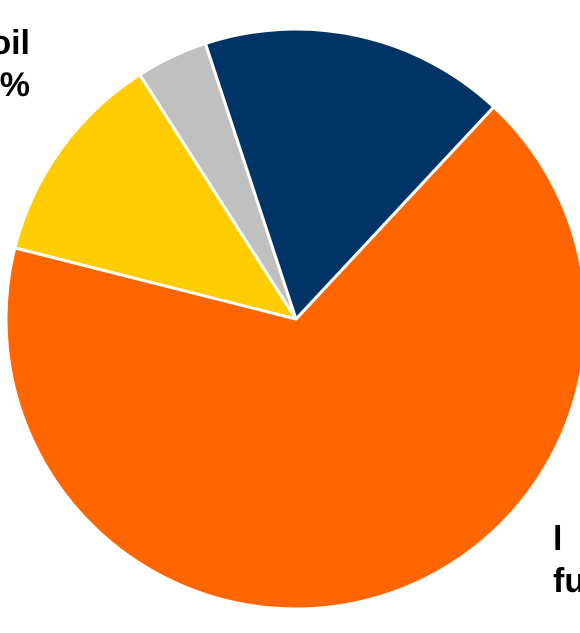 The height and width of the screenshot is (633, 580). Describe the element at coordinates (566, 581) in the screenshot. I see `slice-label-biofuel-line2: fu` at that location.